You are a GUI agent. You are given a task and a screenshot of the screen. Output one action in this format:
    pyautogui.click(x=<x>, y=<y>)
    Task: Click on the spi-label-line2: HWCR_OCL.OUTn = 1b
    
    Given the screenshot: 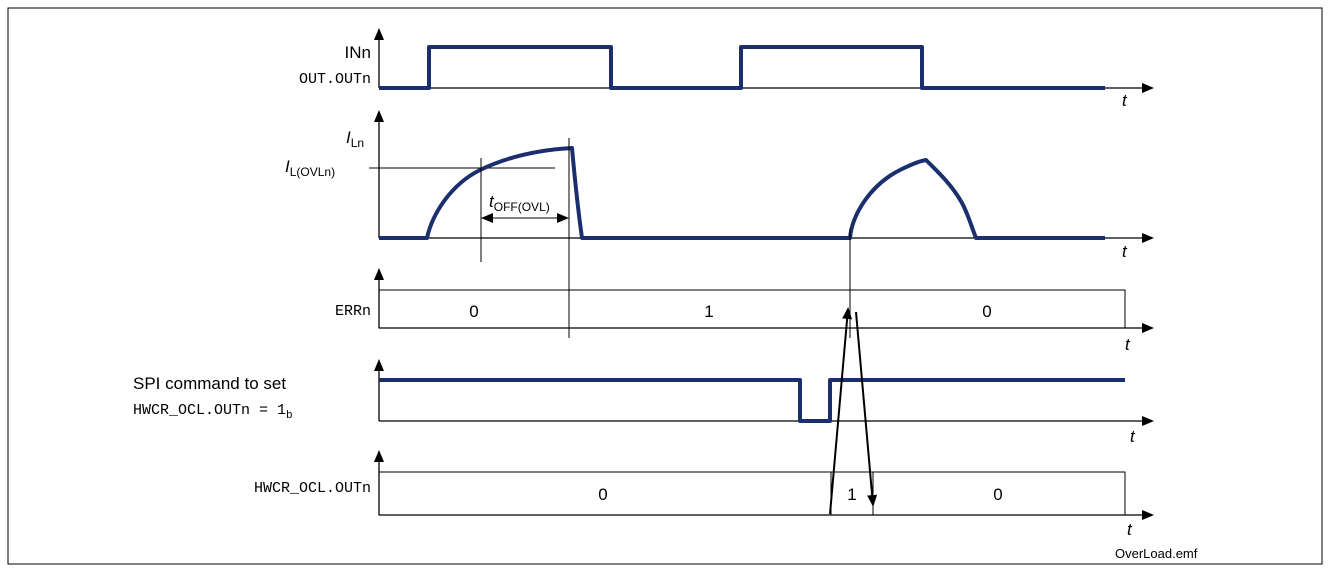 What is the action you would take?
    pyautogui.click(x=213, y=412)
    